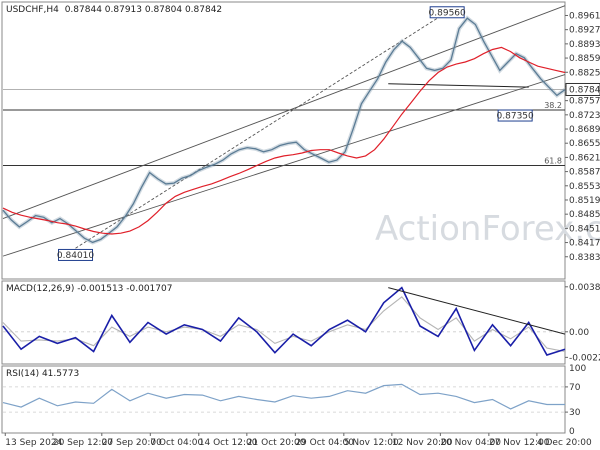 Image resolution: width=600 pixels, height=450 pixels. Describe the element at coordinates (487, 229) in the screenshot. I see `watermark: ActionForex.com` at that location.